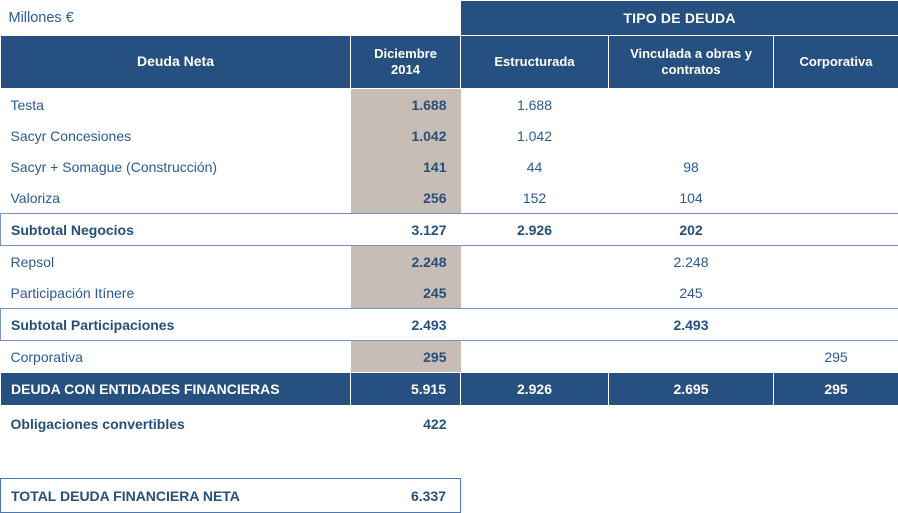  I want to click on obligaciones-row: Obligaciones convertibles 422, so click(449, 424).